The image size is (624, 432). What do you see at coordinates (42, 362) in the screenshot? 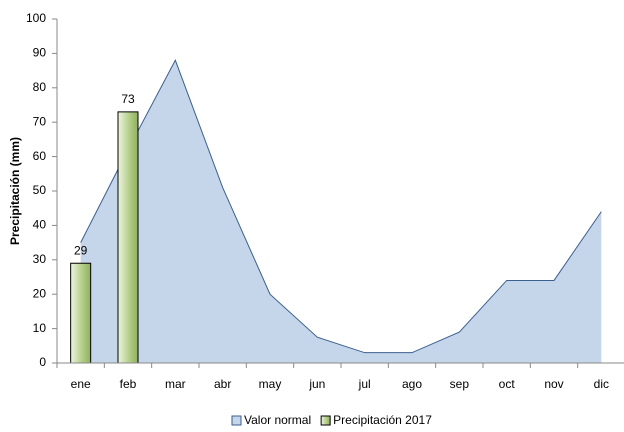
I see `y-tick-label: 0` at bounding box center [42, 362].